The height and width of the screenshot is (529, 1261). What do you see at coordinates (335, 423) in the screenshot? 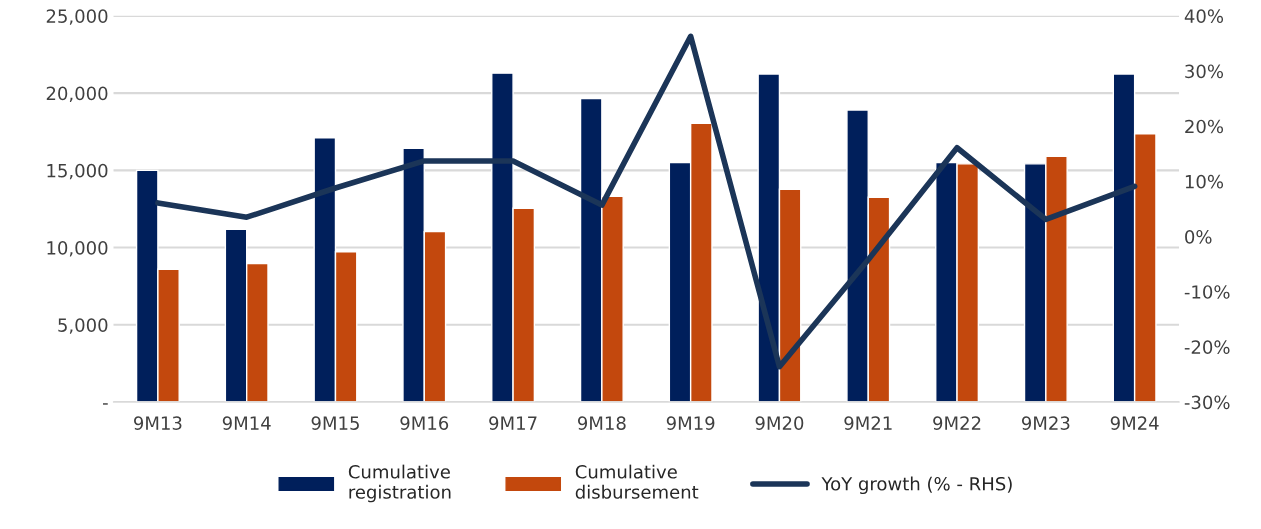
I see `x-tick-label: 9M15` at bounding box center [335, 423].